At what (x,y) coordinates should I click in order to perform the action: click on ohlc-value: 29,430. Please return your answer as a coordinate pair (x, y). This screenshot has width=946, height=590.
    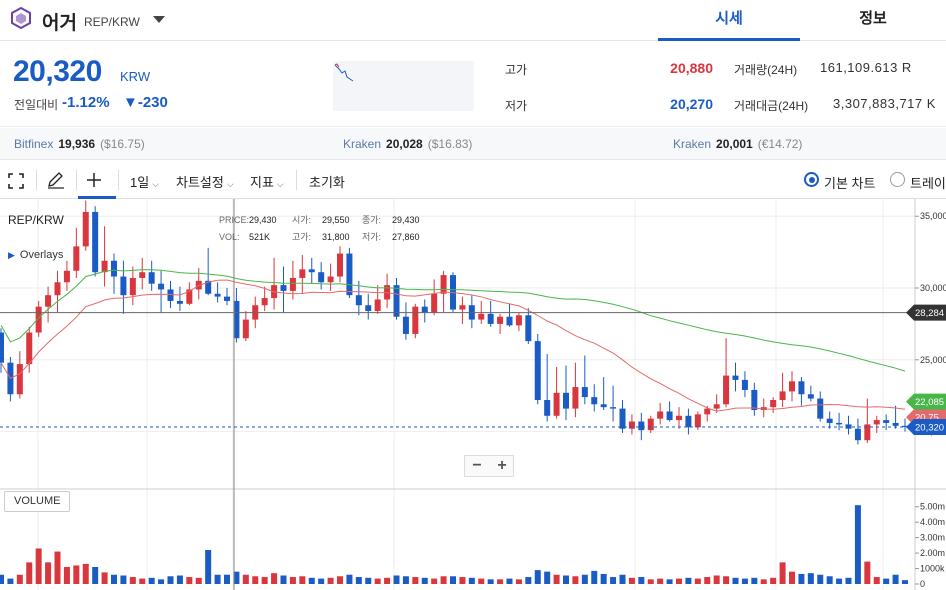
    Looking at the image, I should click on (263, 220).